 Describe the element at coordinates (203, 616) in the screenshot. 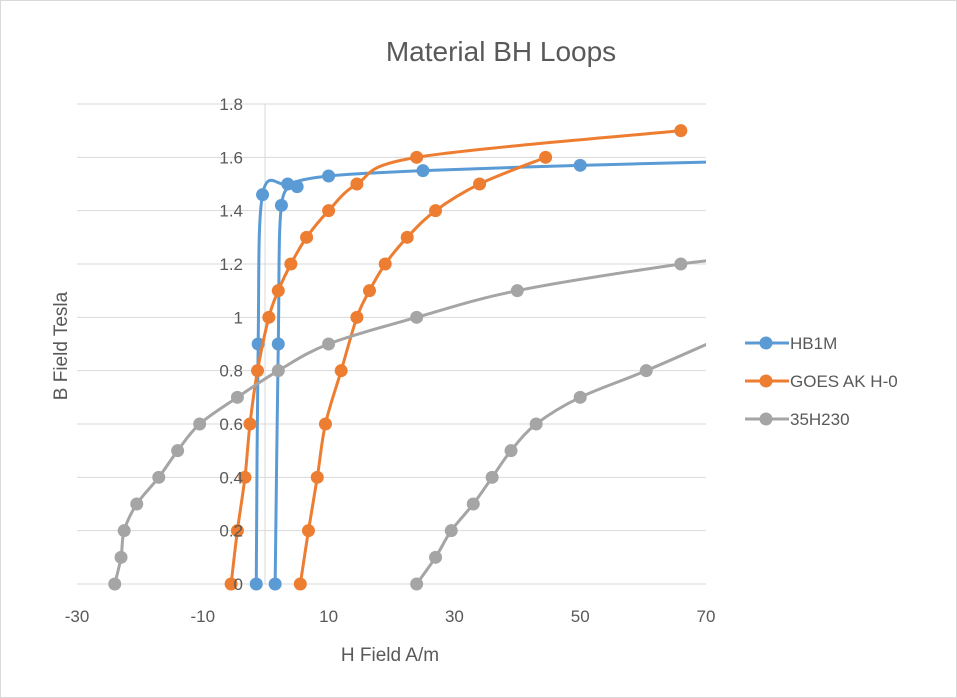

I see `x-tick-label: -10` at that location.